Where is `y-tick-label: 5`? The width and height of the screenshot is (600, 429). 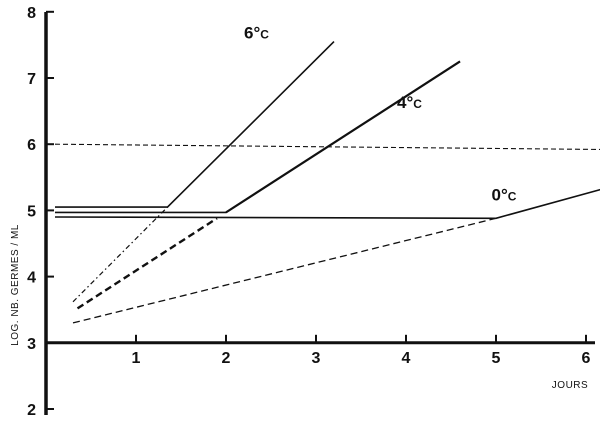
y-tick-label: 5 is located at coordinates (31, 211).